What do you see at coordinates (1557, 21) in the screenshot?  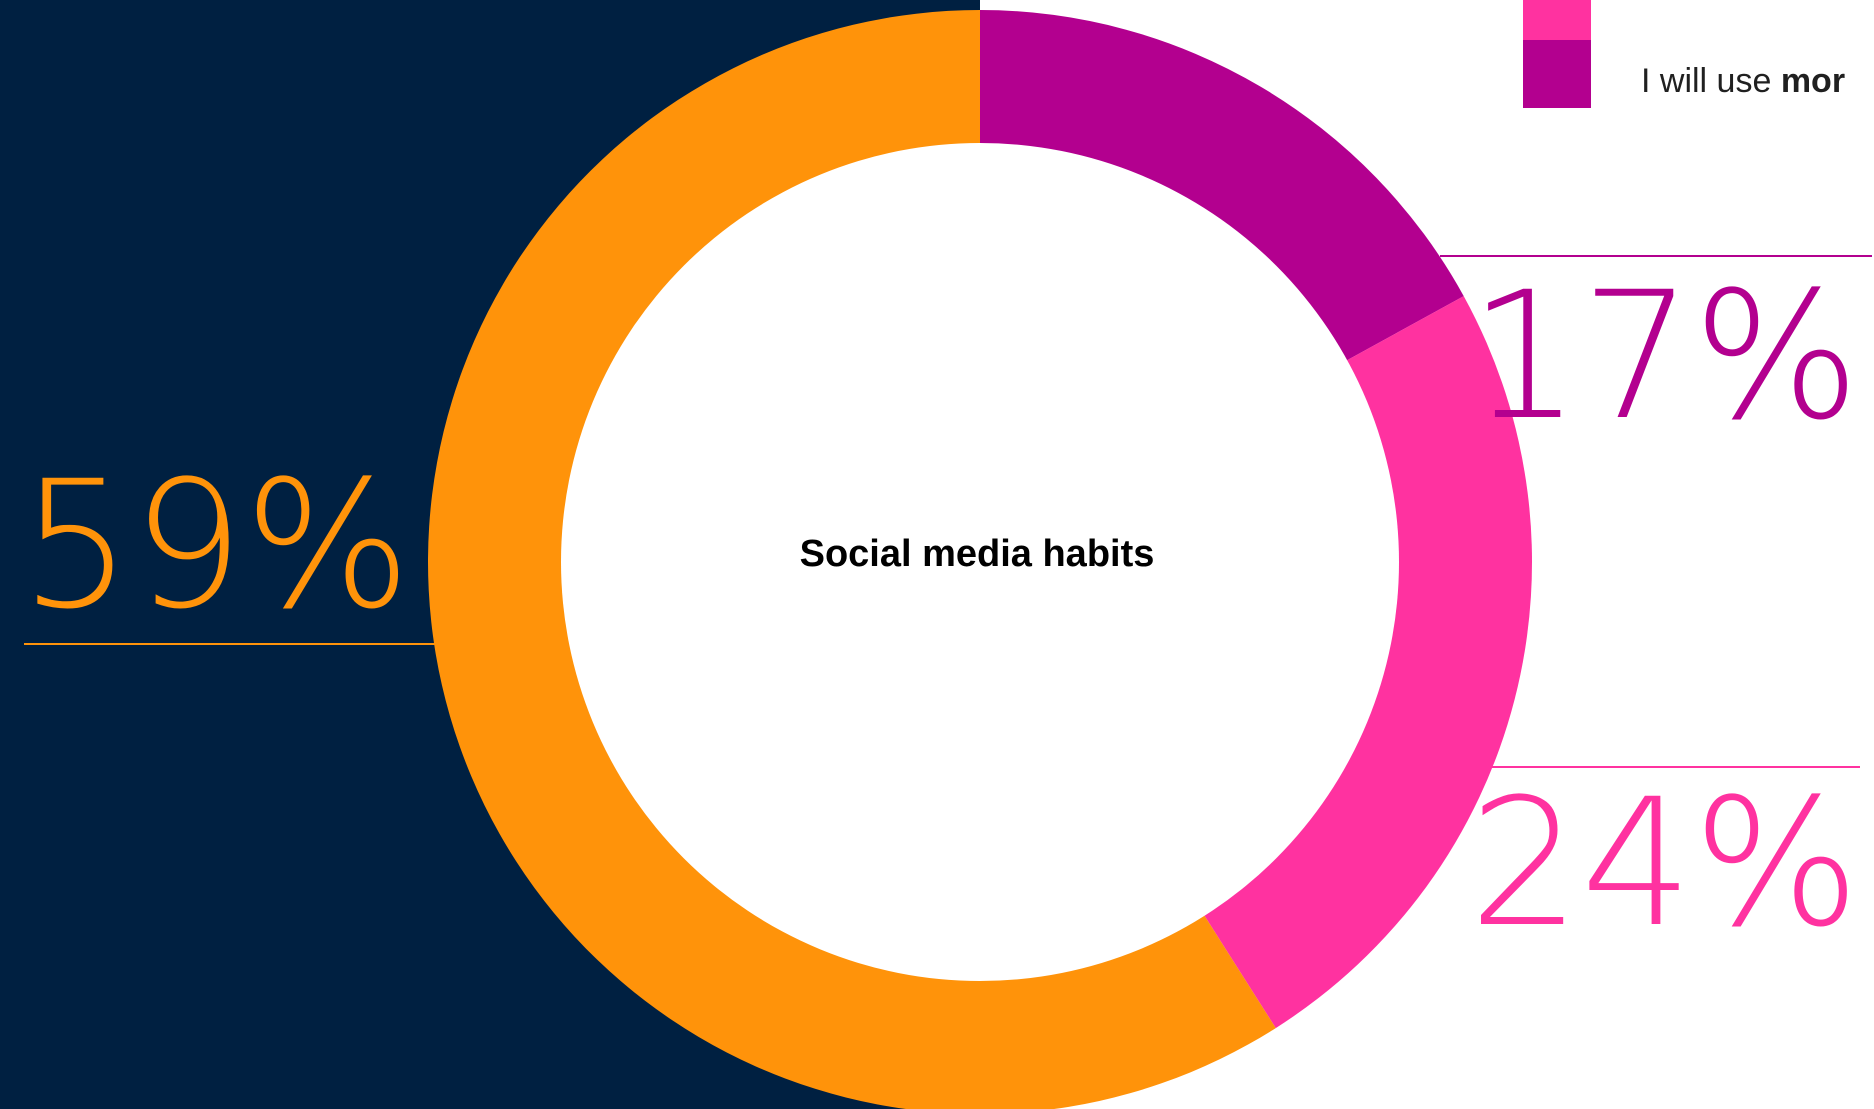 I see `legend-swatch-pink` at bounding box center [1557, 21].